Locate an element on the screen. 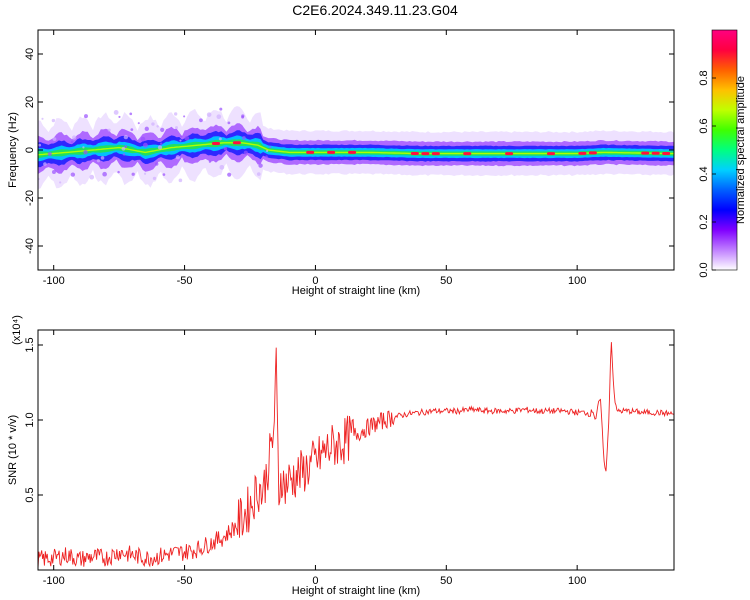  colorbar-tick-label: 0.8 is located at coordinates (704, 77).